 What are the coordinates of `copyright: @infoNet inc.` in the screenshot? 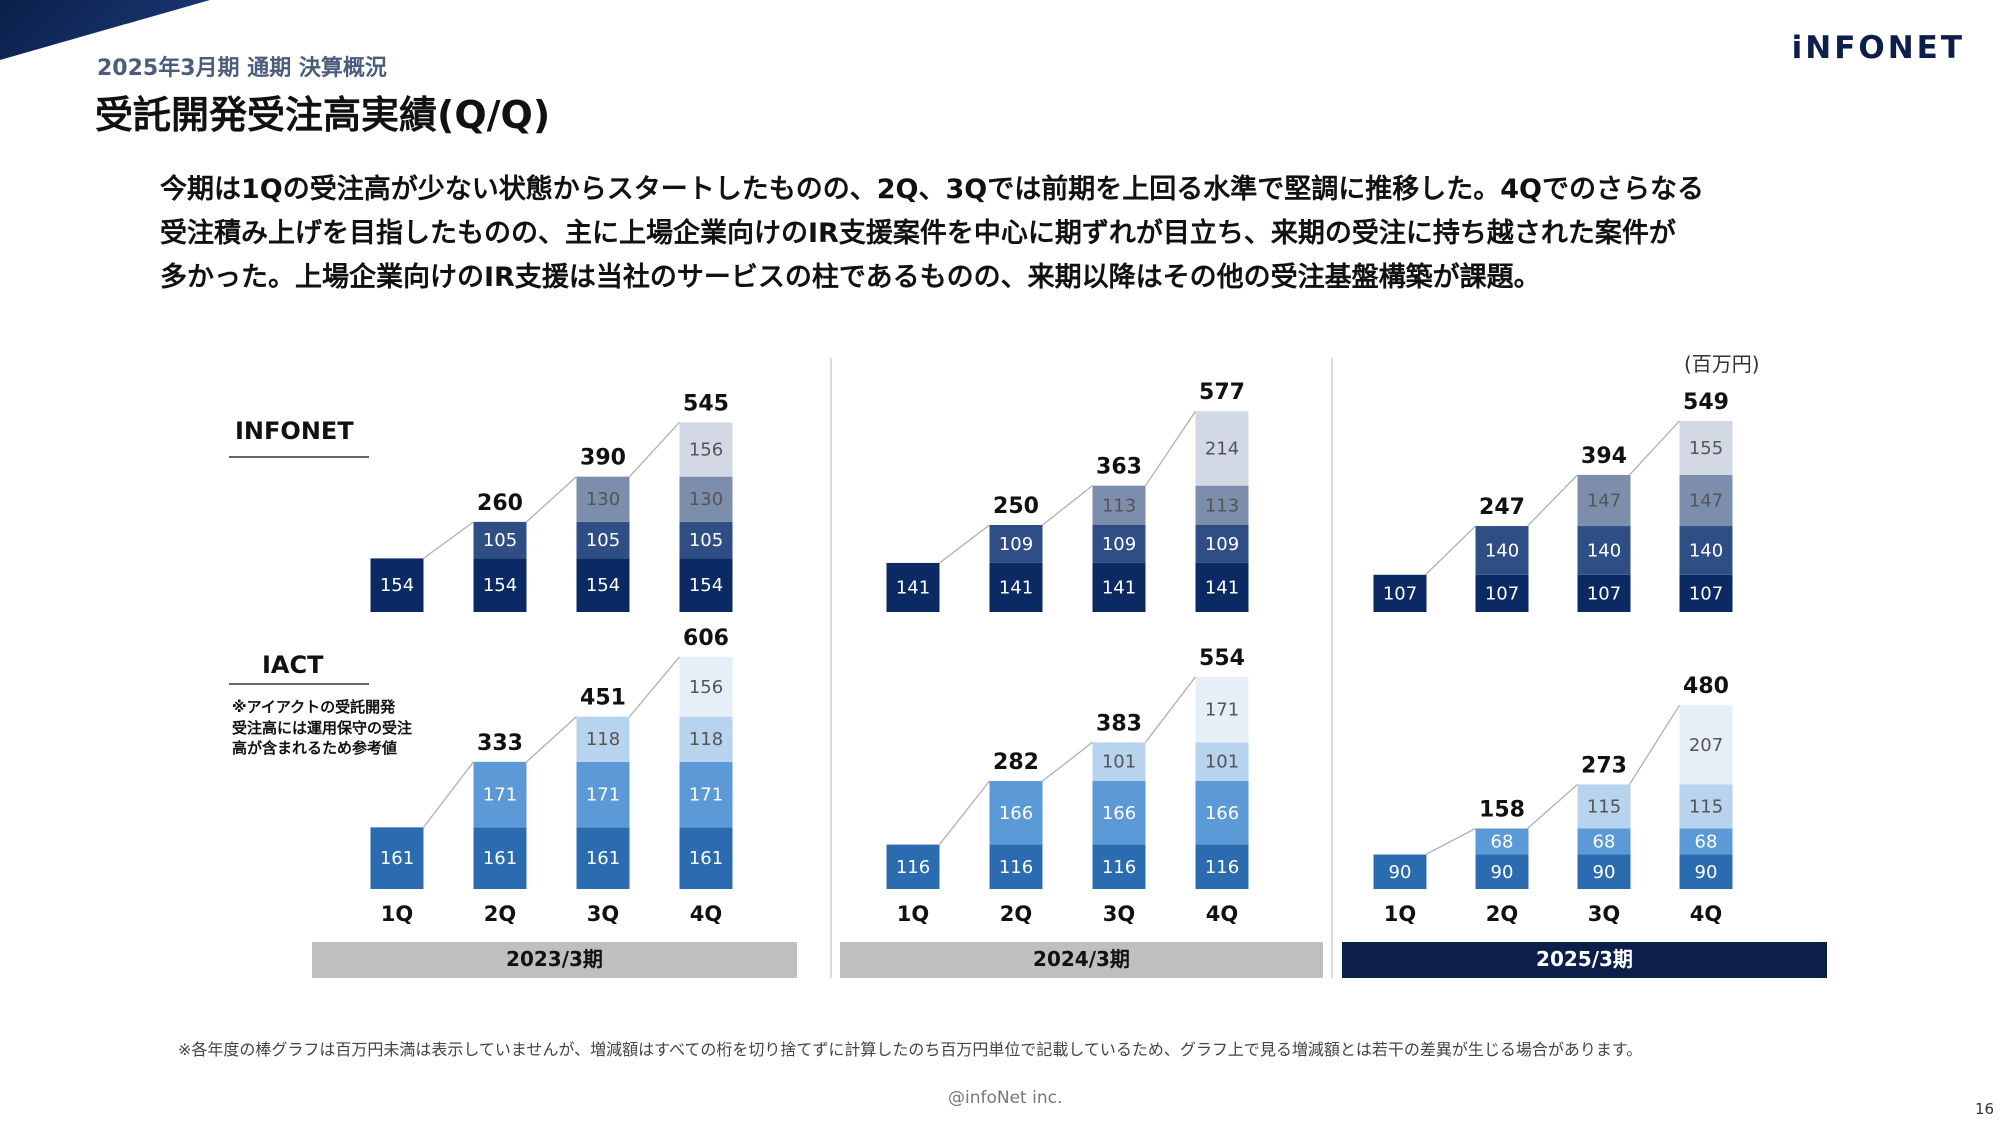 It's located at (1005, 1098).